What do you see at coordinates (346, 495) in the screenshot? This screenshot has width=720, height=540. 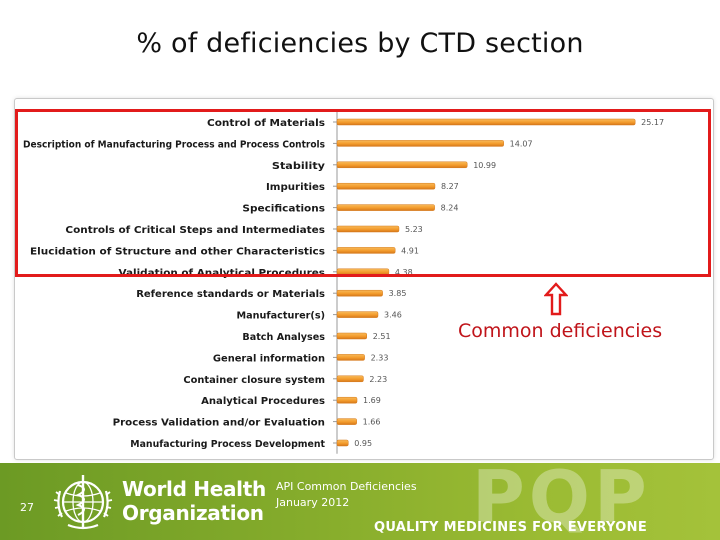 I see `footer-caption: API Common Deficiencies January 2012` at bounding box center [346, 495].